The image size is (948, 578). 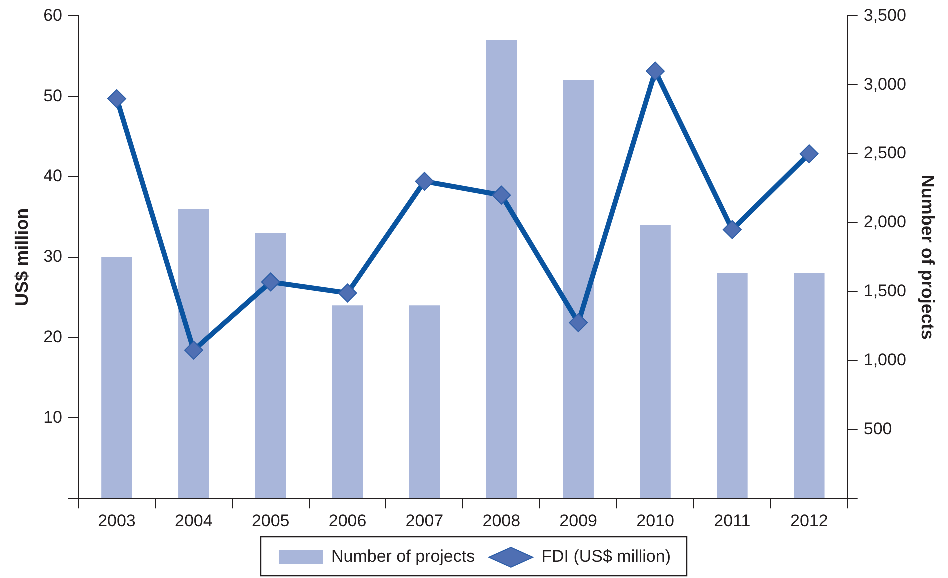 I want to click on x-tick-label: 2008, so click(x=501, y=520).